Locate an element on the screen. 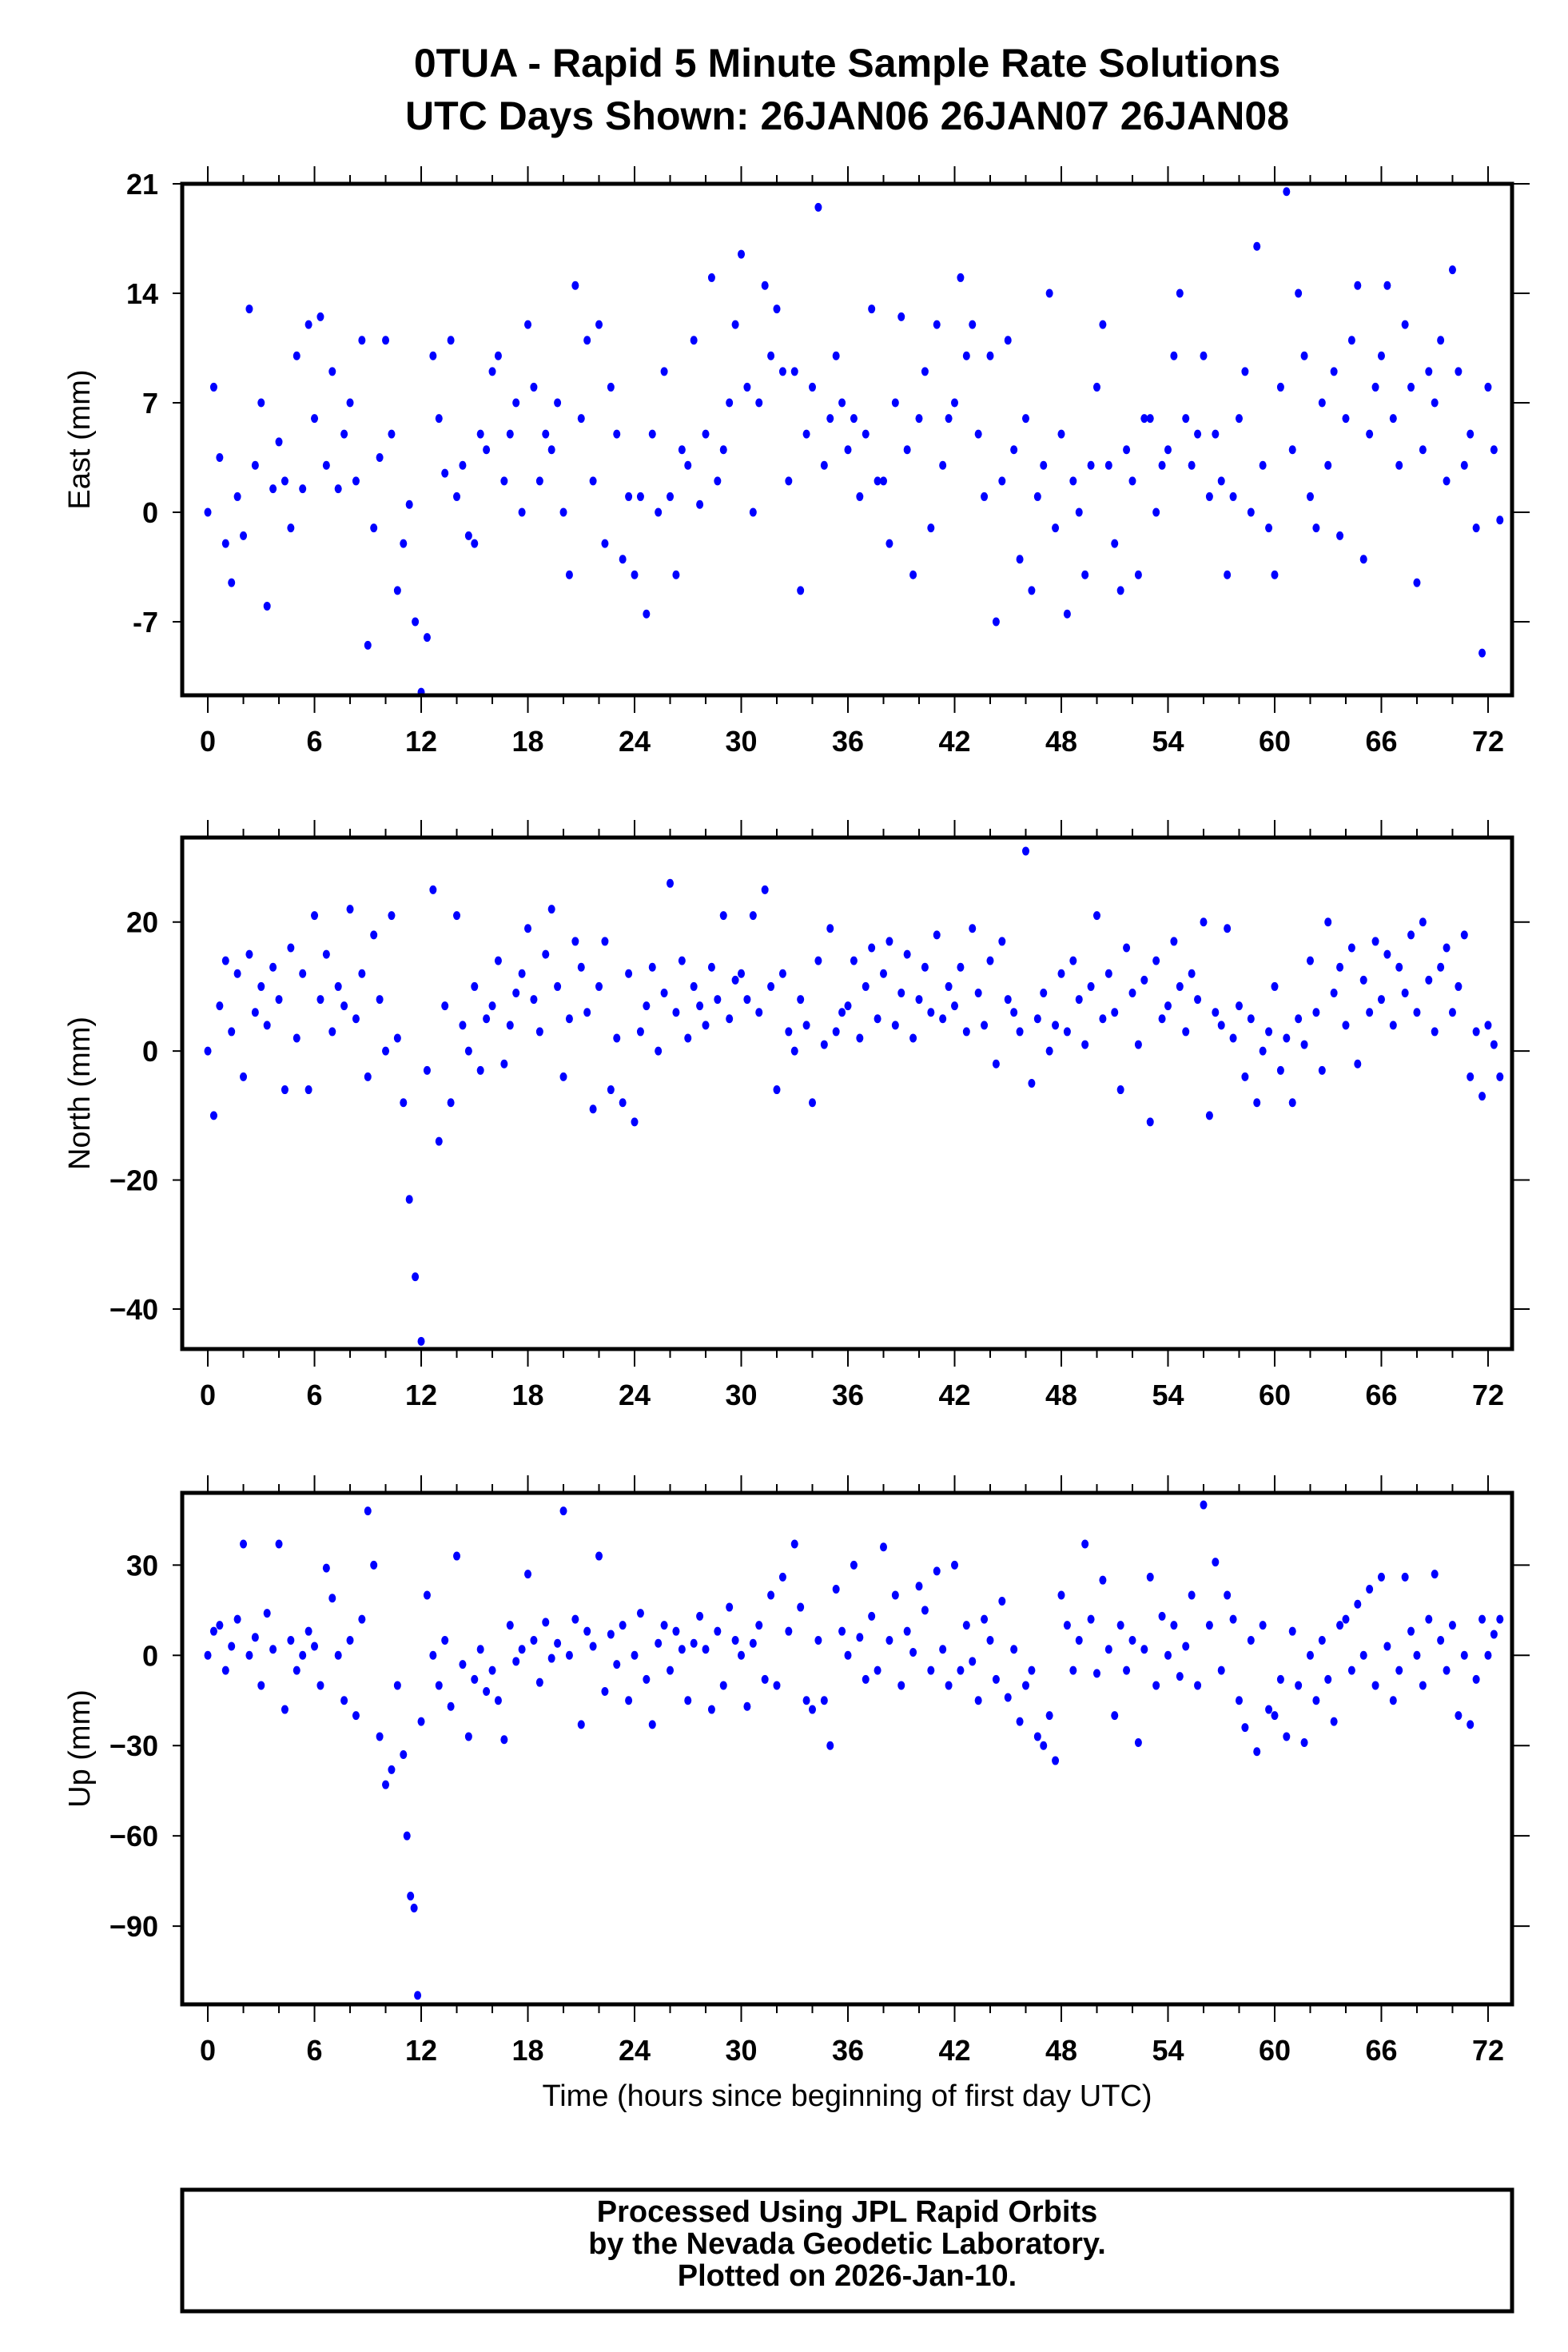 The height and width of the screenshot is (2352, 1568). y-tick-label: −90 is located at coordinates (133, 1926).